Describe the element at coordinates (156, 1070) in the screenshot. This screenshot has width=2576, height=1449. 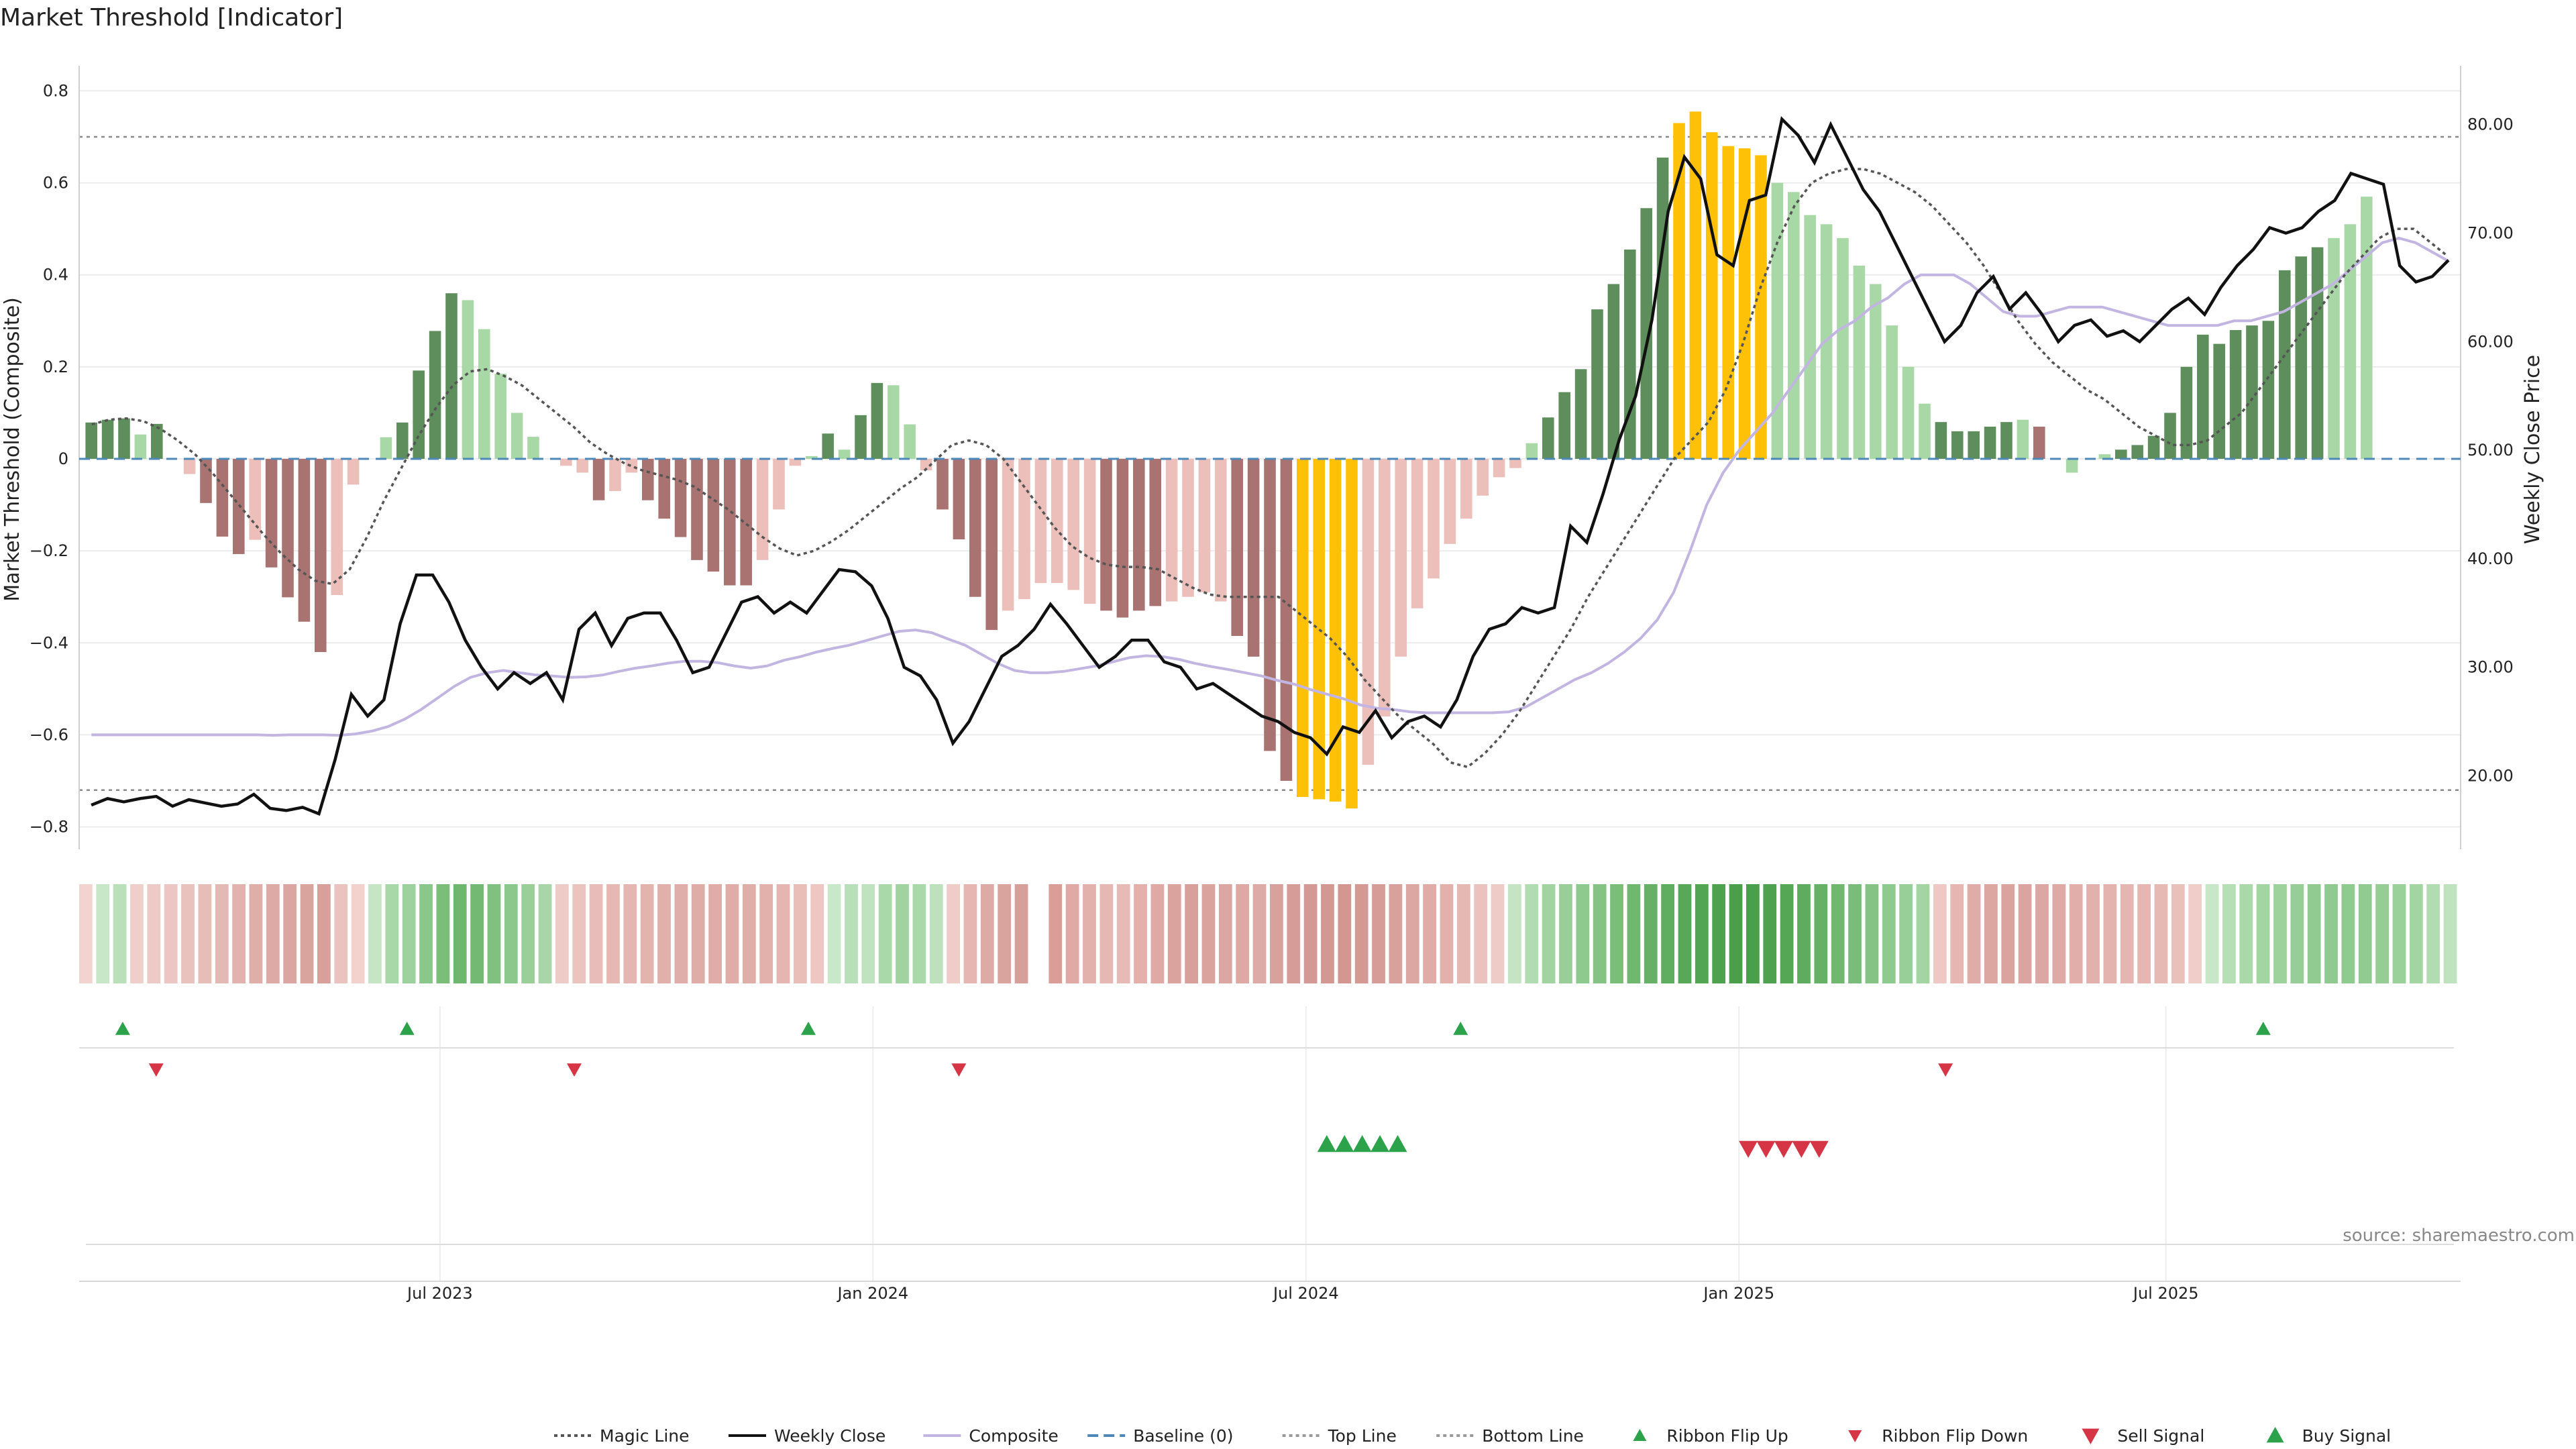
I see `ribbon-flip-down-marker` at that location.